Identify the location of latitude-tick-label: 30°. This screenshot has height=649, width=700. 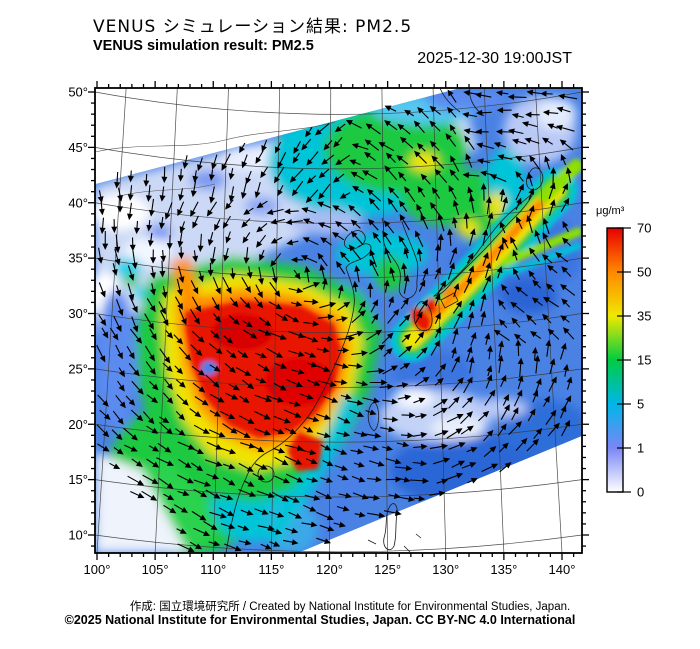
(78, 313).